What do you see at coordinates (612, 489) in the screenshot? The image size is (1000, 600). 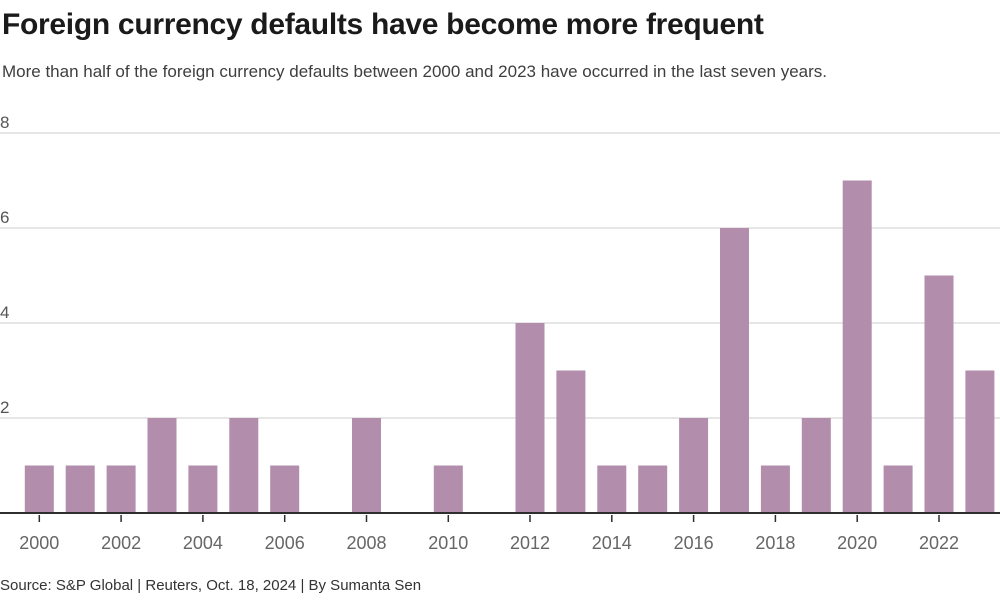 I see `bar-2014` at bounding box center [612, 489].